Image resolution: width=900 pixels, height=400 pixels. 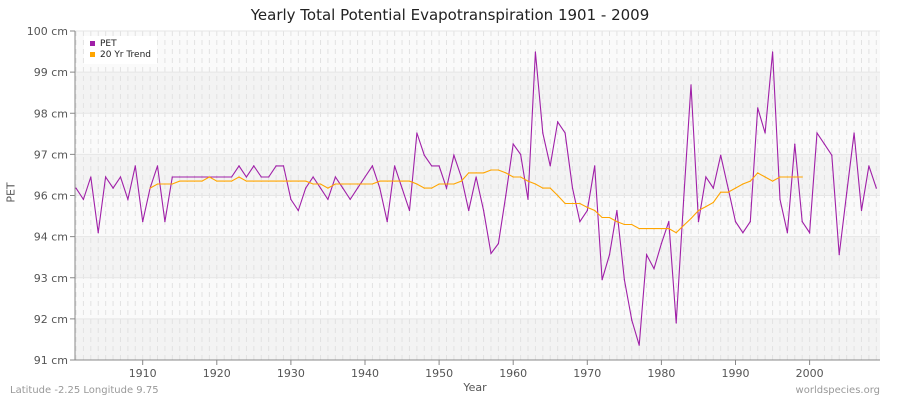 I want to click on legend-label-pet: PET, so click(x=108, y=44).